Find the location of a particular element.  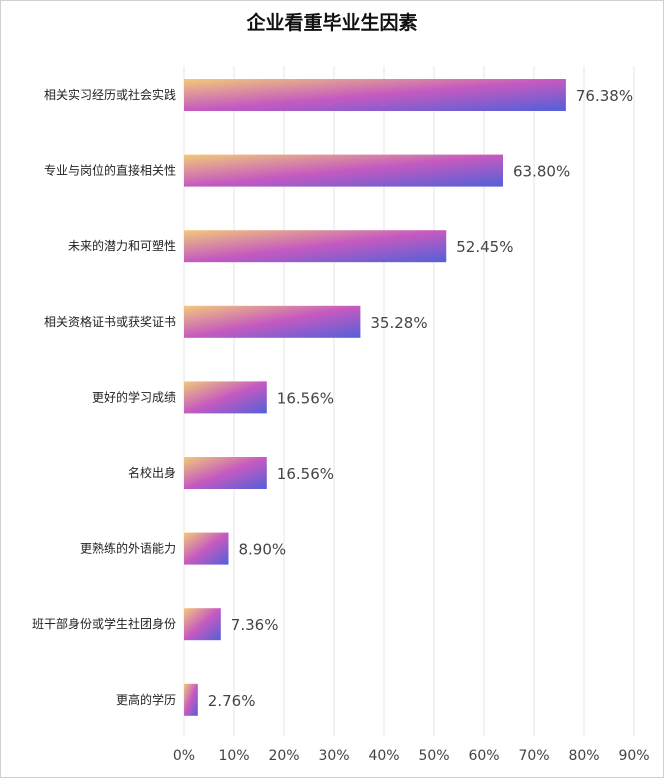

category-label: 更高的学历 is located at coordinates (146, 699).